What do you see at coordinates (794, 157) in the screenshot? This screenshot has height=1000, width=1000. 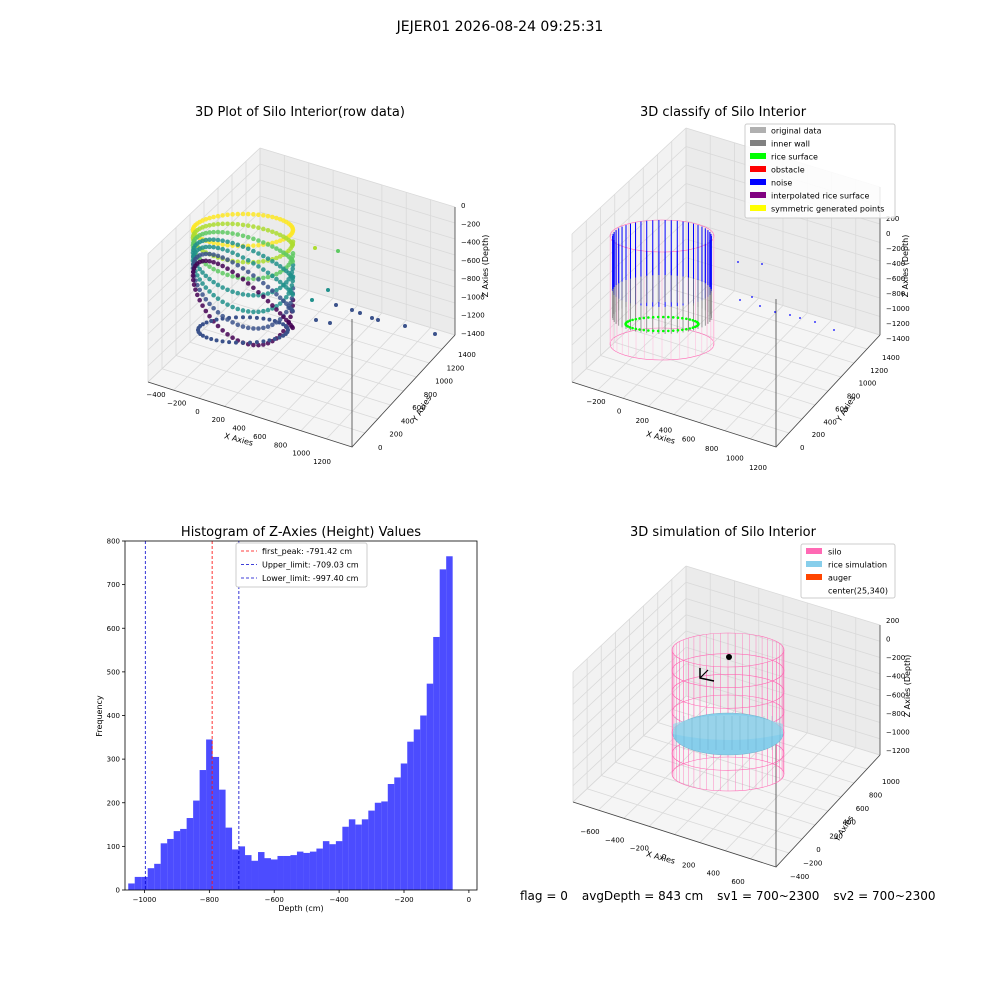 I see `legend-label: rice surface` at bounding box center [794, 157].